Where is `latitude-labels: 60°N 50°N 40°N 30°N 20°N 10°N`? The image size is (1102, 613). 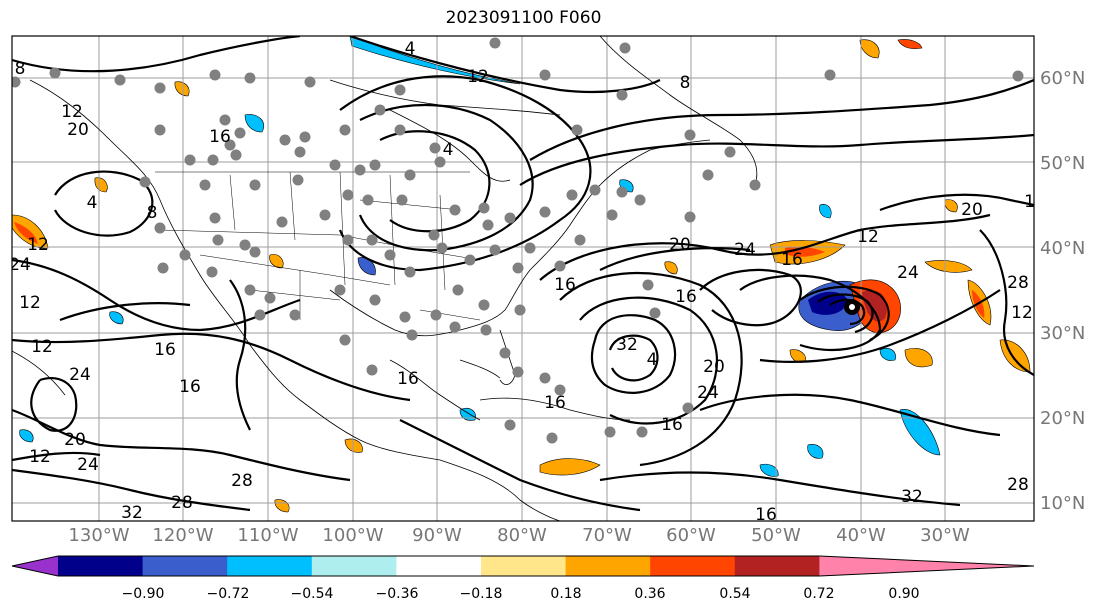 latitude-labels: 60°N 50°N 40°N 30°N 20°N 10°N is located at coordinates (1062, 291).